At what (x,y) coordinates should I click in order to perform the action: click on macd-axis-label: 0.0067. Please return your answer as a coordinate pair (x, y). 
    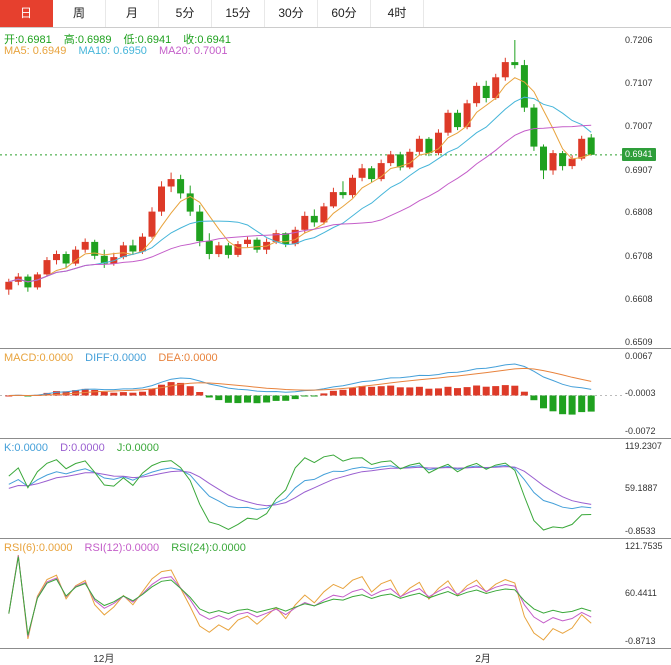
    Looking at the image, I should click on (639, 356).